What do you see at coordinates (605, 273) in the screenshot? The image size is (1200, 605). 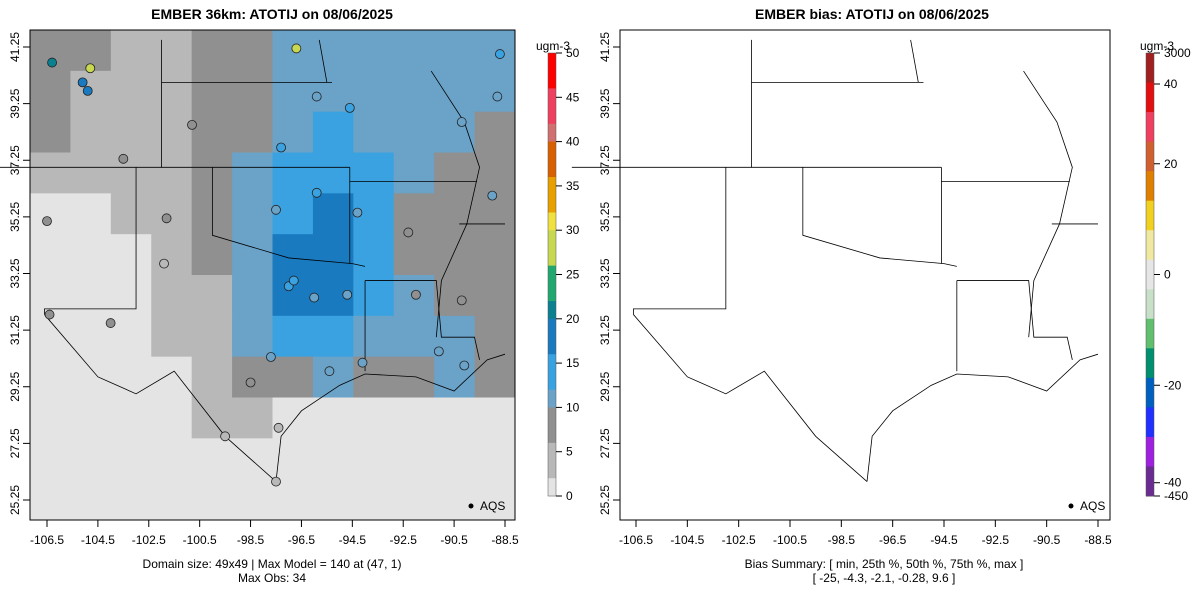 I see `y-tick-label: 33.25` at bounding box center [605, 273].